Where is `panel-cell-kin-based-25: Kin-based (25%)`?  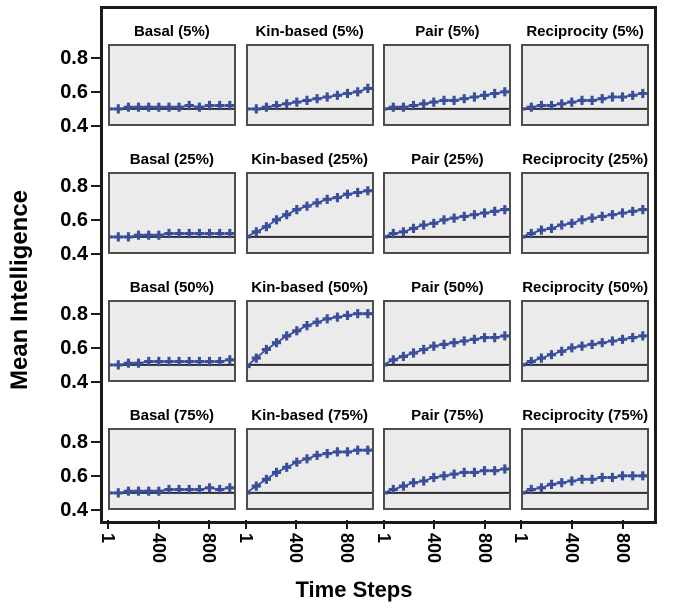 panel-cell-kin-based-25: Kin-based (25%) is located at coordinates (310, 201).